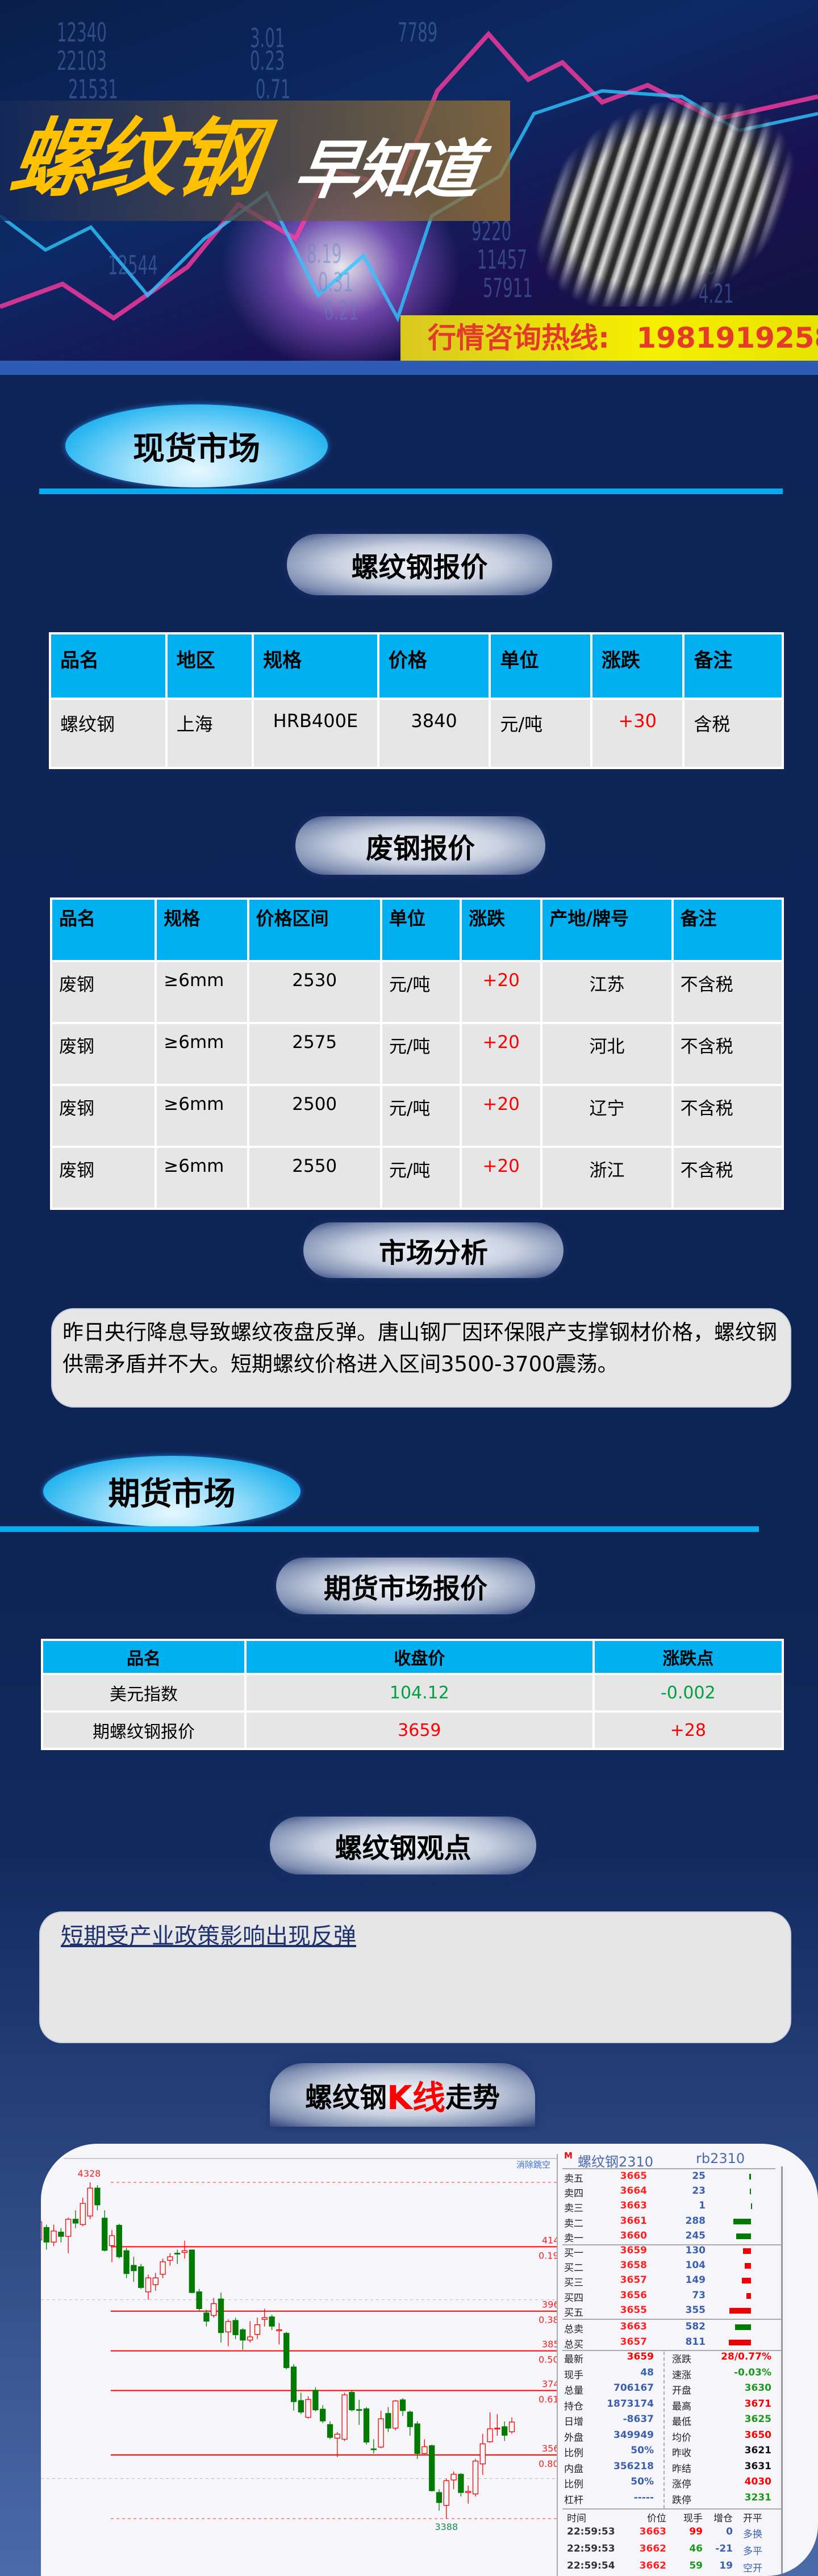 The width and height of the screenshot is (818, 2576). What do you see at coordinates (419, 1692) in the screenshot?
I see `table-cell: 104.12` at bounding box center [419, 1692].